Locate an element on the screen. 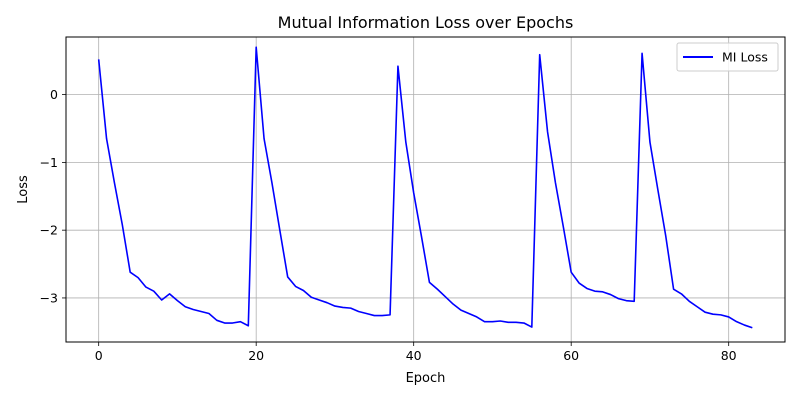 The image size is (800, 400). y-tick-label: 0 is located at coordinates (54, 94).